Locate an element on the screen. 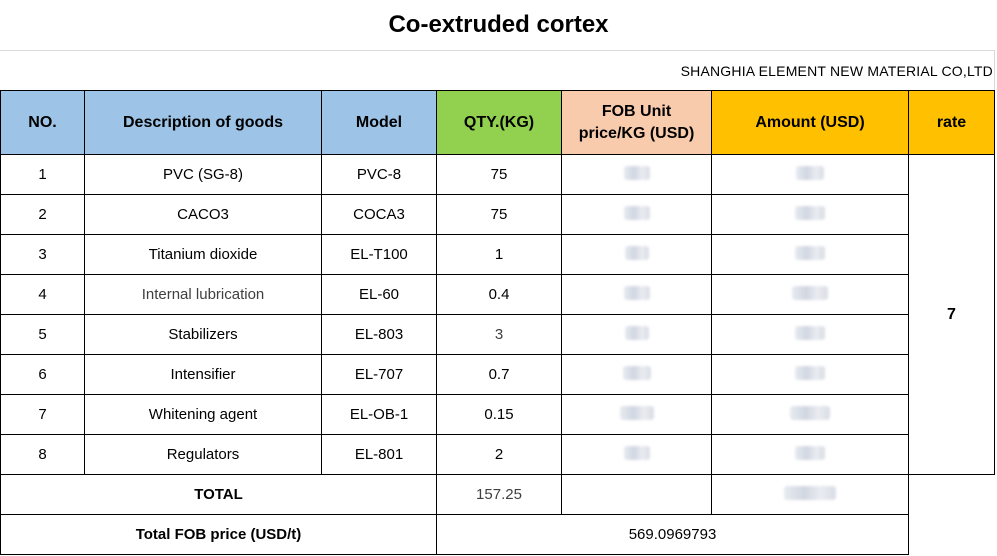  cell-description: PVC (SG-8) is located at coordinates (203, 174).